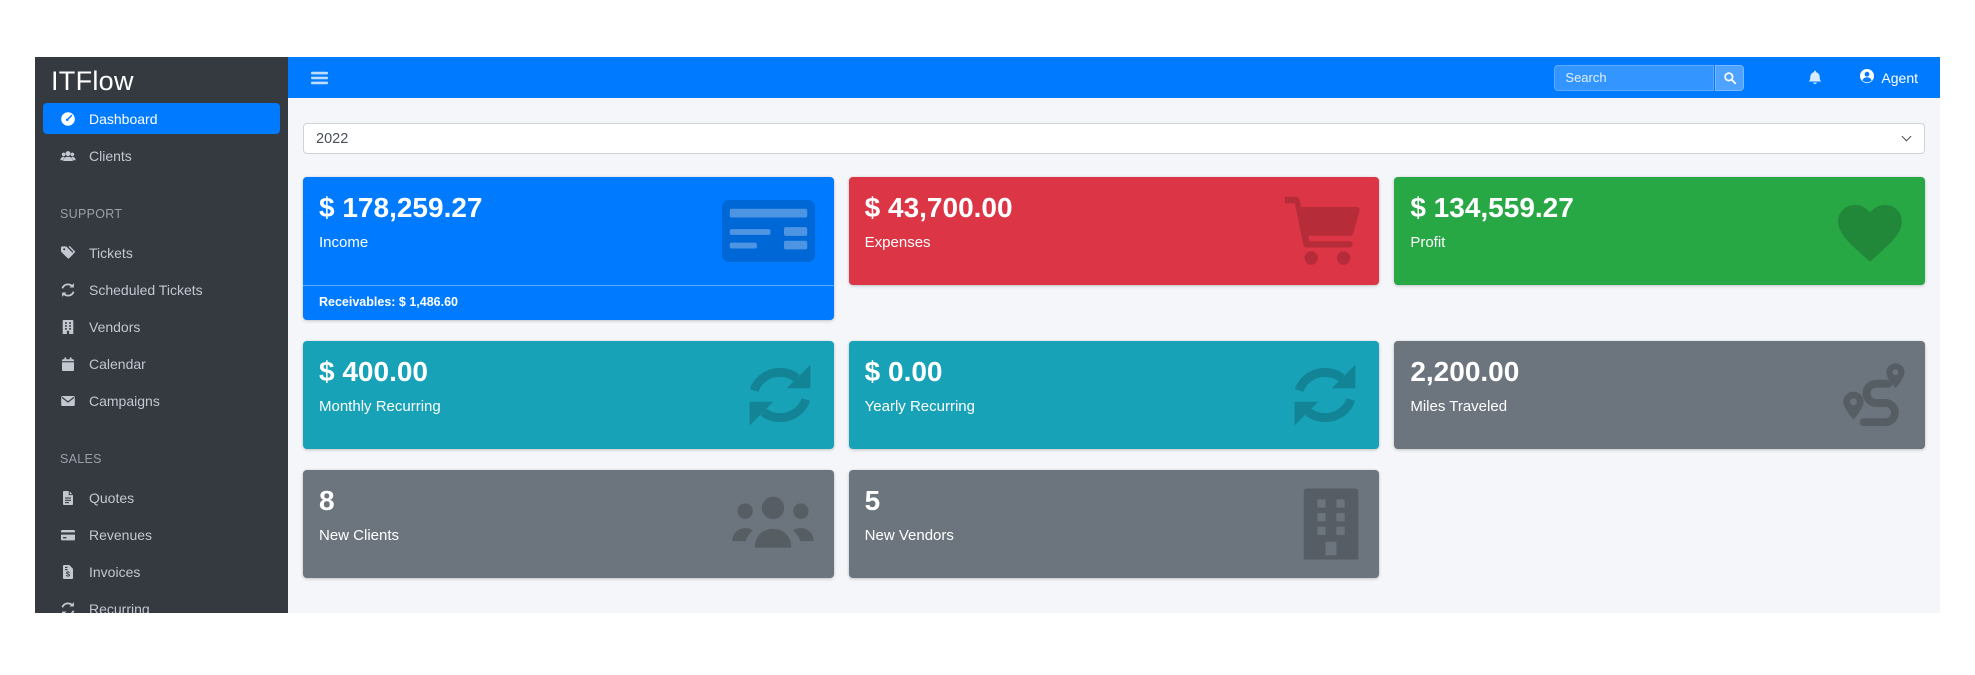 This screenshot has height=675, width=1975. Describe the element at coordinates (161, 363) in the screenshot. I see `sidebar-item-calendar: Calendar` at that location.